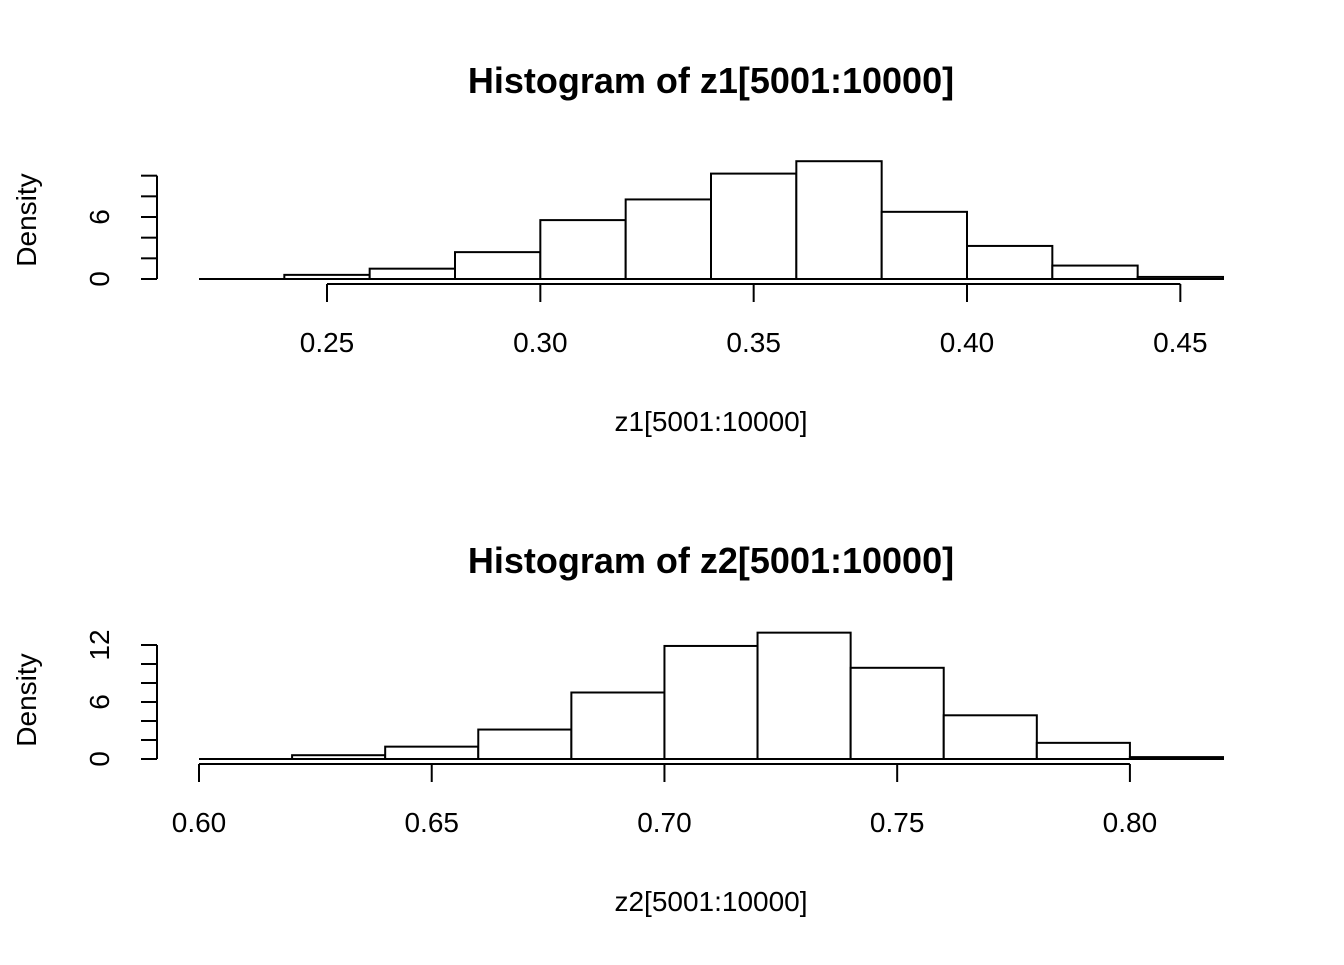 The height and width of the screenshot is (965, 1344). I want to click on x-tick-label: 0.40, so click(967, 342).